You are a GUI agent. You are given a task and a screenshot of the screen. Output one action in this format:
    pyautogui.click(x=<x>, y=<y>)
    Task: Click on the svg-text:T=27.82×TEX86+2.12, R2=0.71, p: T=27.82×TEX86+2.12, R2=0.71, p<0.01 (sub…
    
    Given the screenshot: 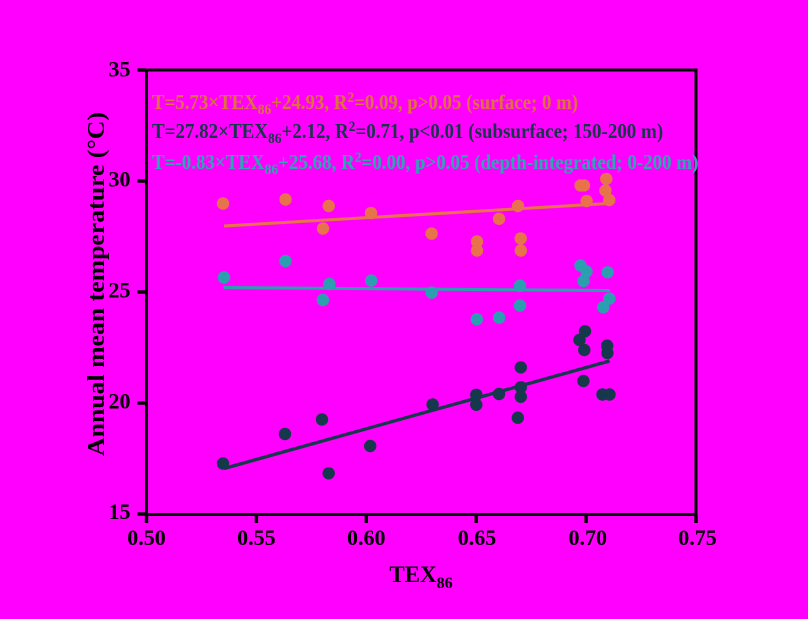 What is the action you would take?
    pyautogui.click(x=407, y=132)
    